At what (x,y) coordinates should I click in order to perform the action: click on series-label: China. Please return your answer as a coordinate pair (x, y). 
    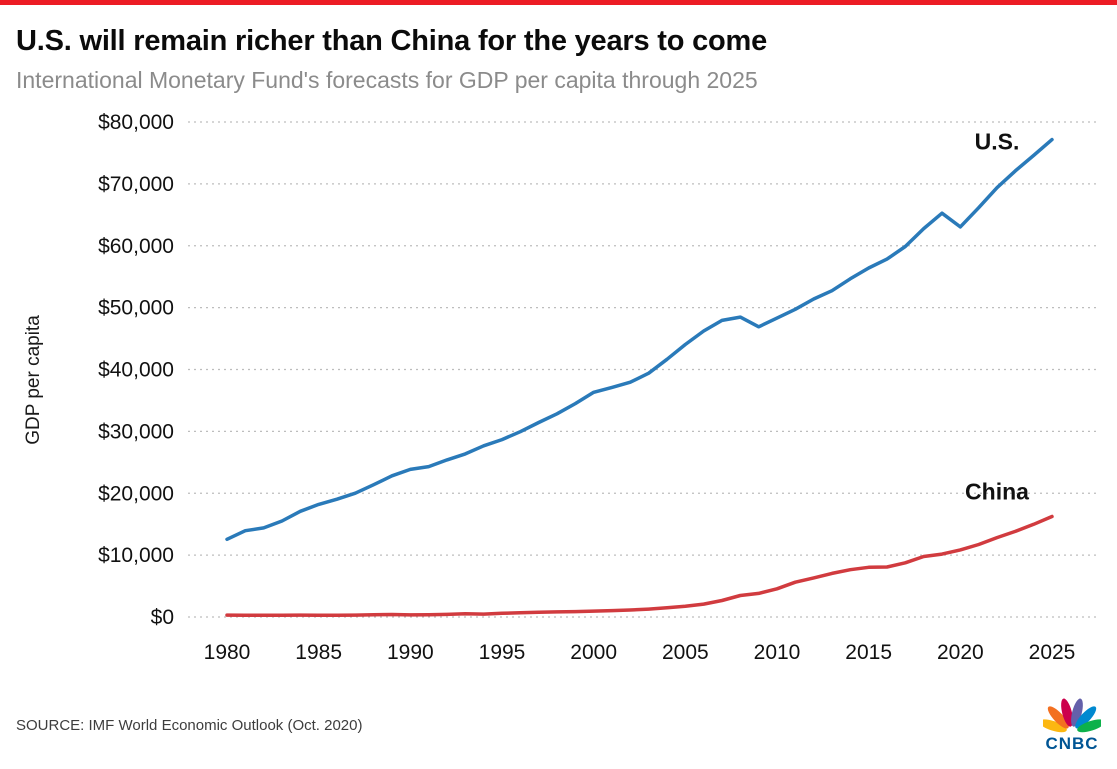
    Looking at the image, I should click on (997, 492).